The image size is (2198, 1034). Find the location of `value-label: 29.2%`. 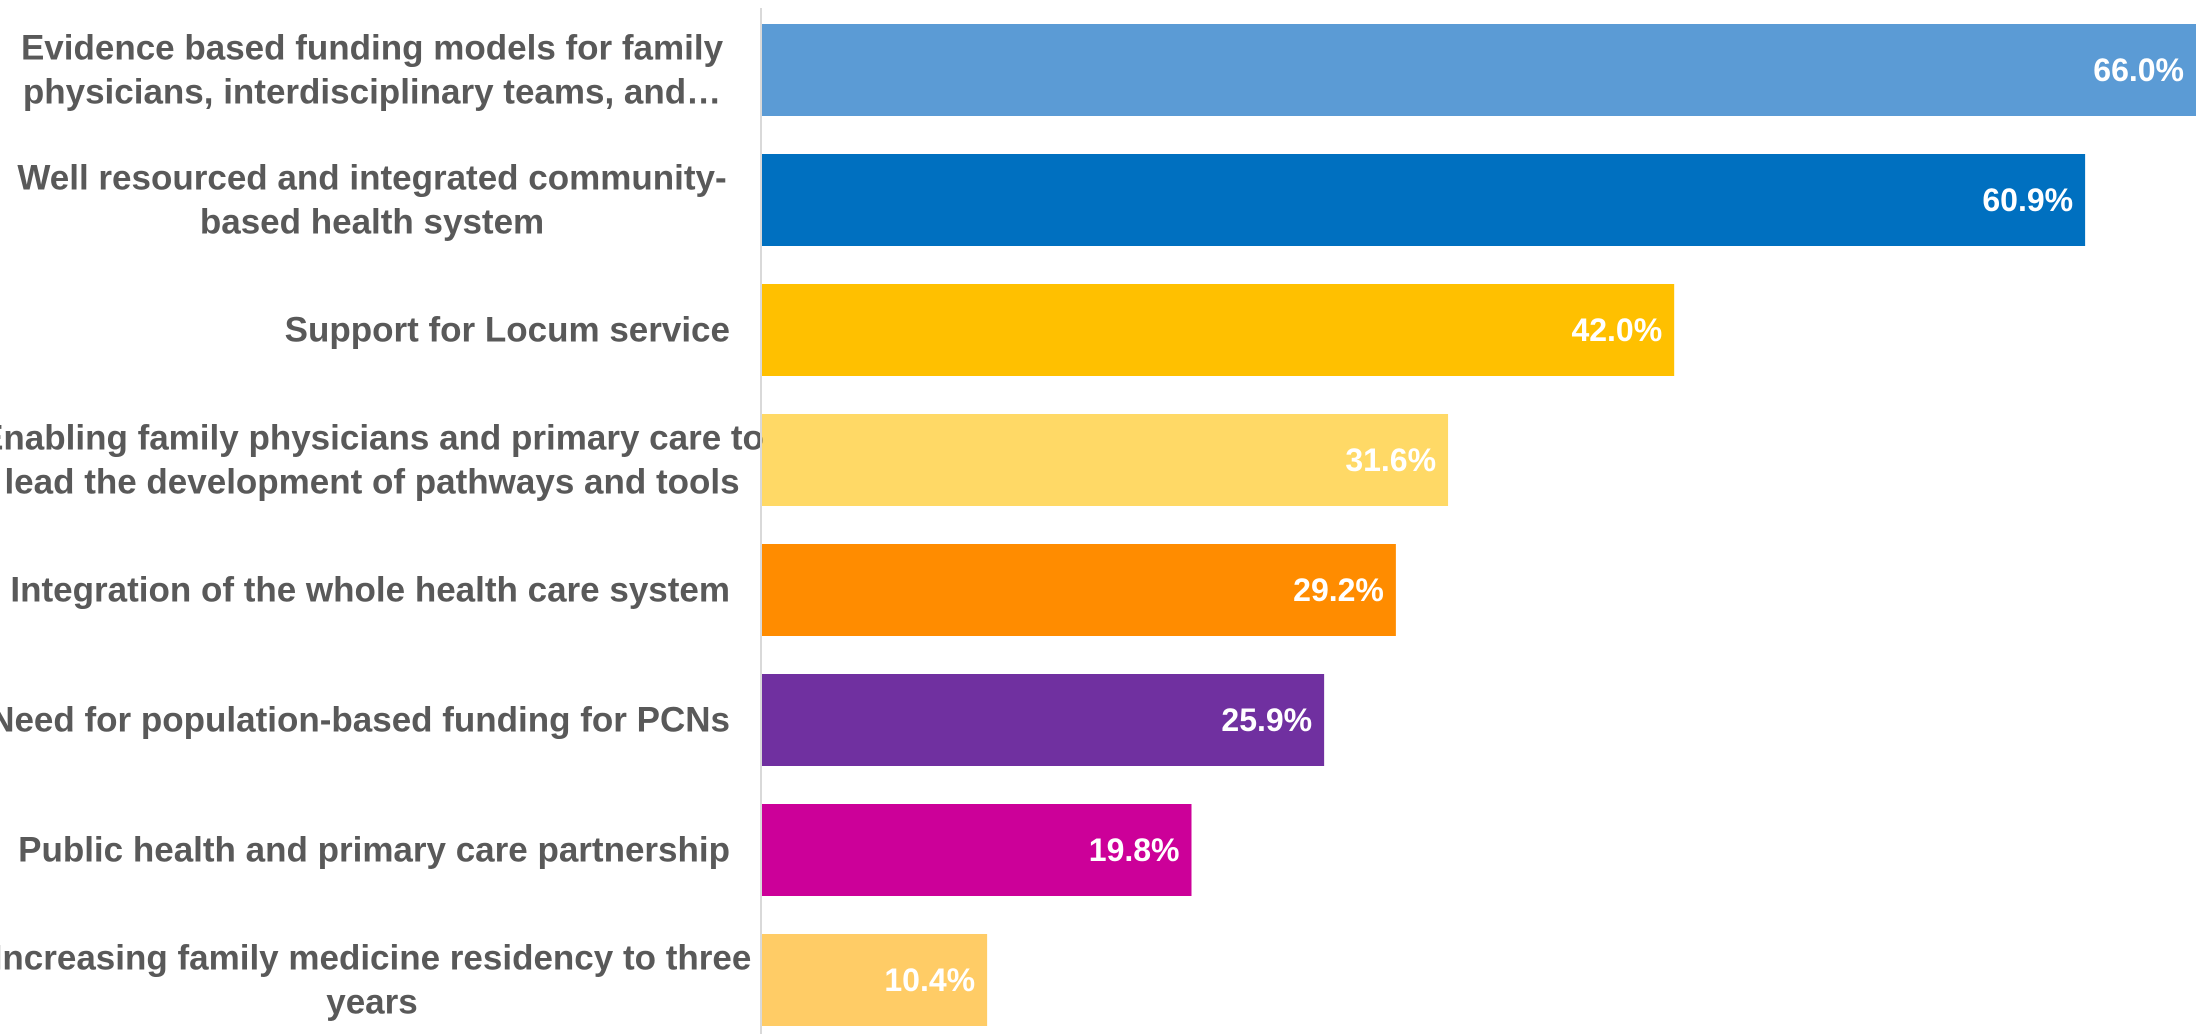

value-label: 29.2% is located at coordinates (1338, 590).